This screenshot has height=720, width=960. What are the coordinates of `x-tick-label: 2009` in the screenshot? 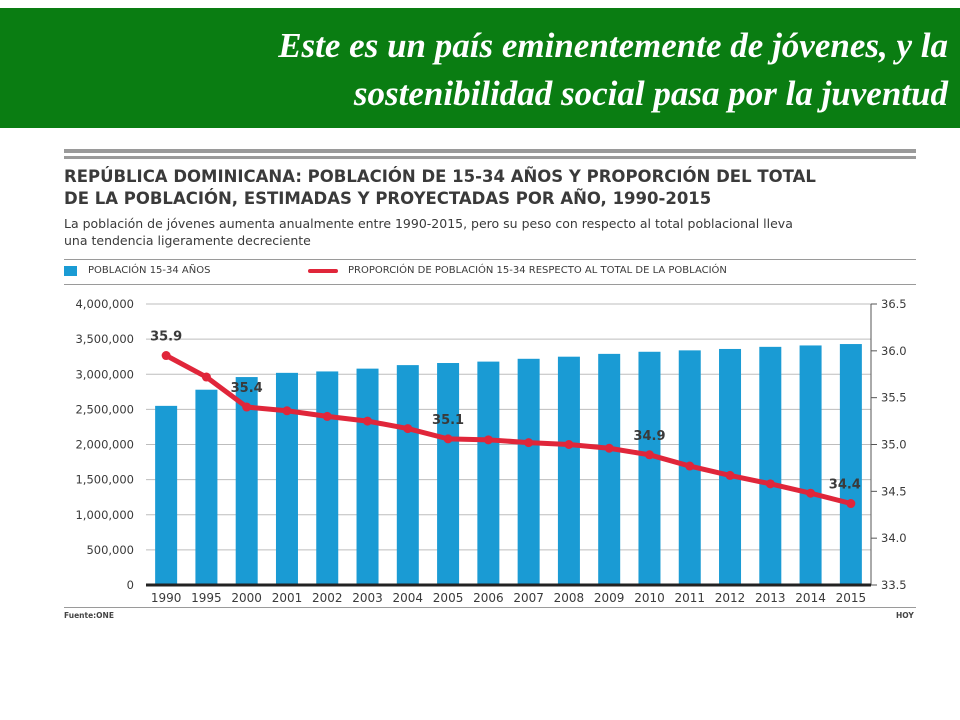 It's located at (609, 598).